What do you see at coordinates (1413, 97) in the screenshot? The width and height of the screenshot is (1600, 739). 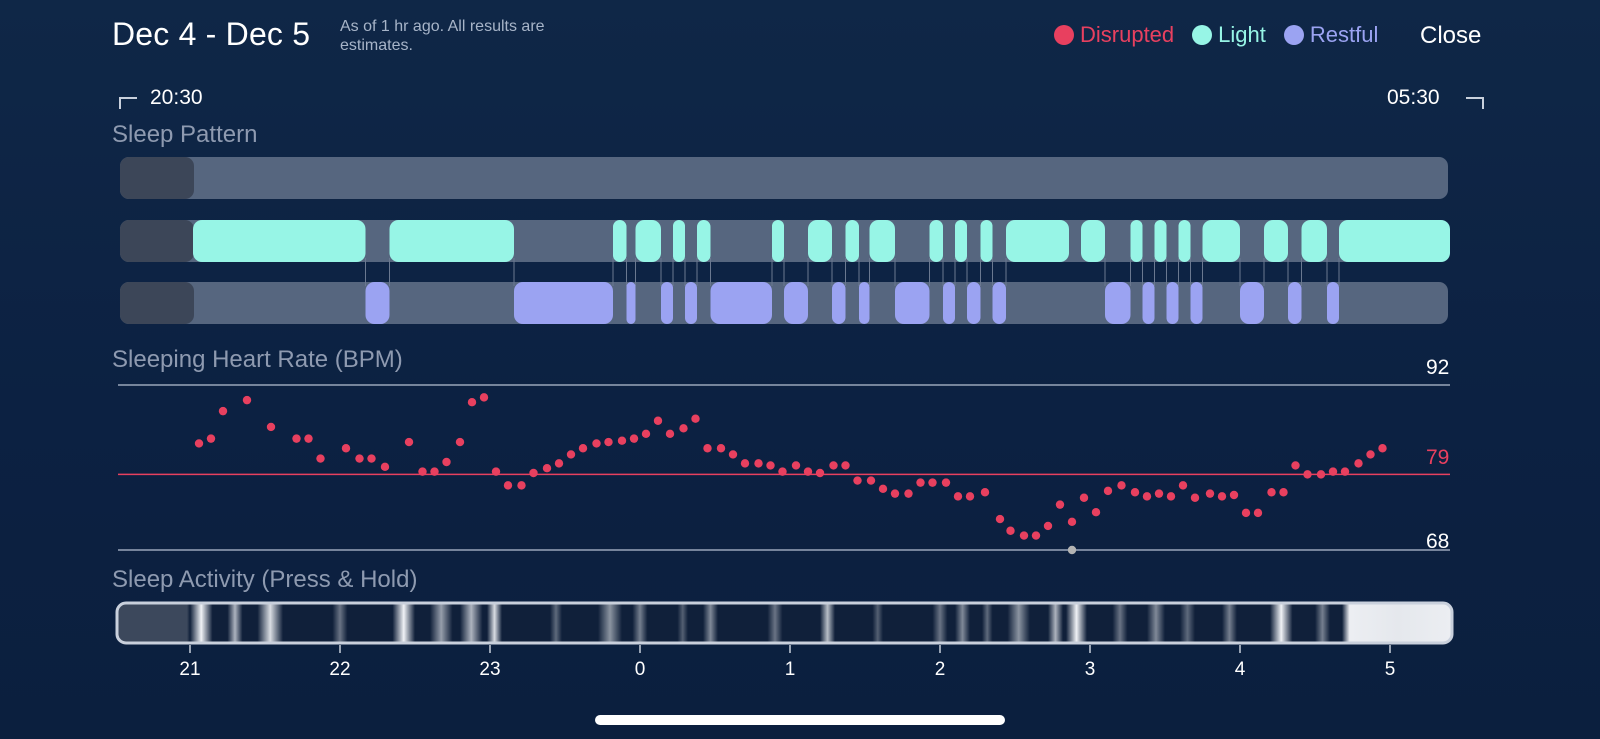 I see `range-end-time: 05:30` at bounding box center [1413, 97].